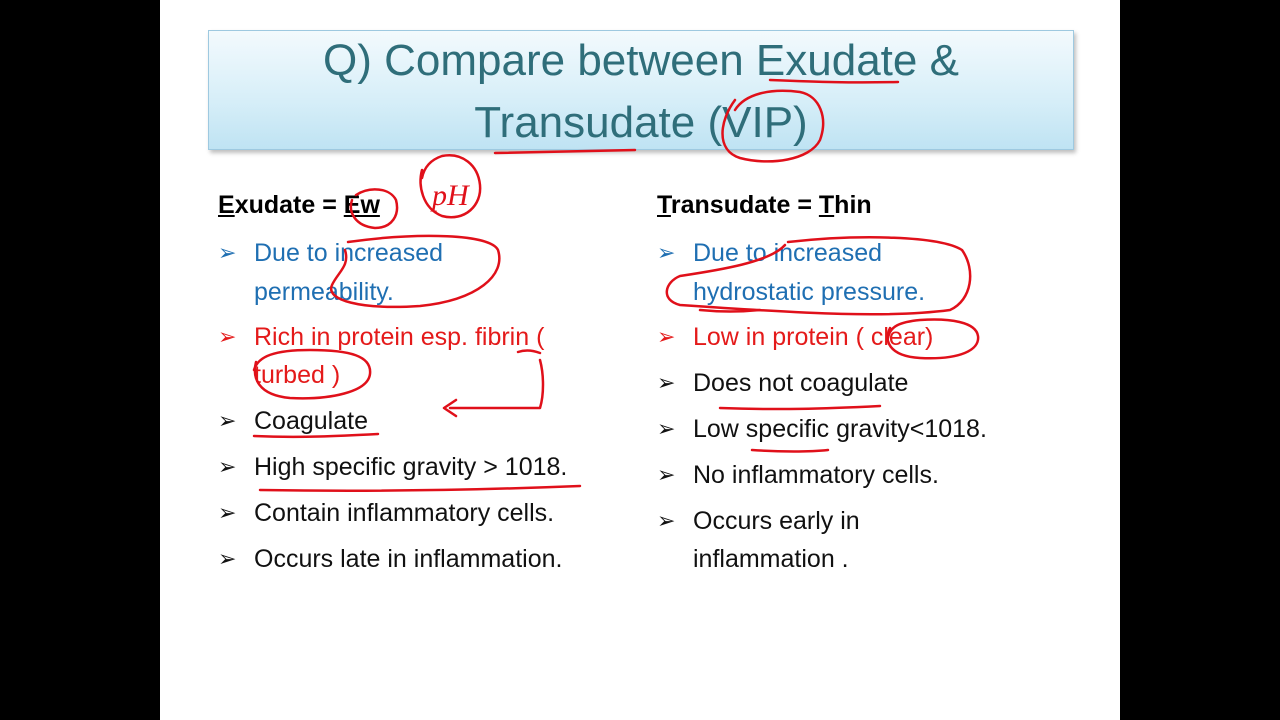  What do you see at coordinates (771, 559) in the screenshot?
I see `item-text-cont: inflammation .` at bounding box center [771, 559].